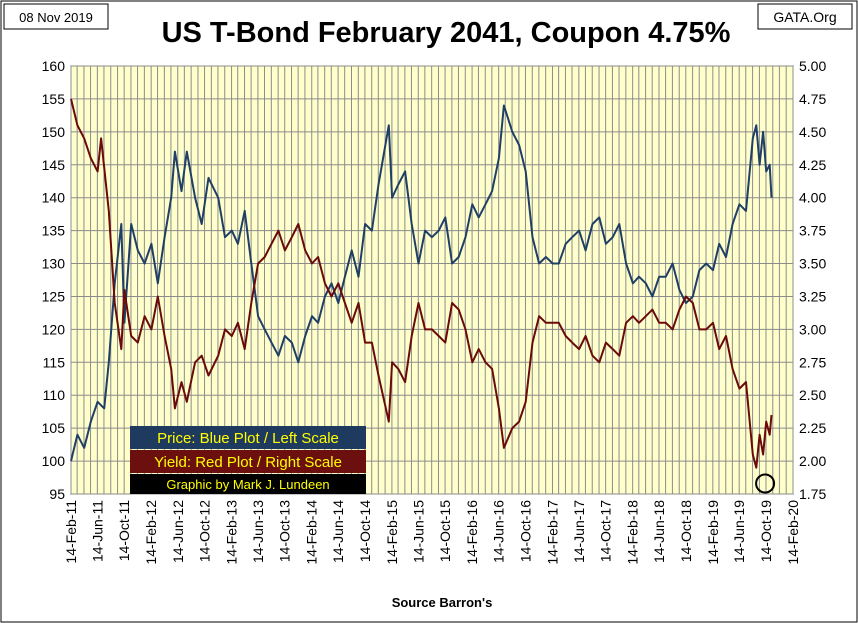  What do you see at coordinates (54, 132) in the screenshot?
I see `left-tick-label: 150` at bounding box center [54, 132].